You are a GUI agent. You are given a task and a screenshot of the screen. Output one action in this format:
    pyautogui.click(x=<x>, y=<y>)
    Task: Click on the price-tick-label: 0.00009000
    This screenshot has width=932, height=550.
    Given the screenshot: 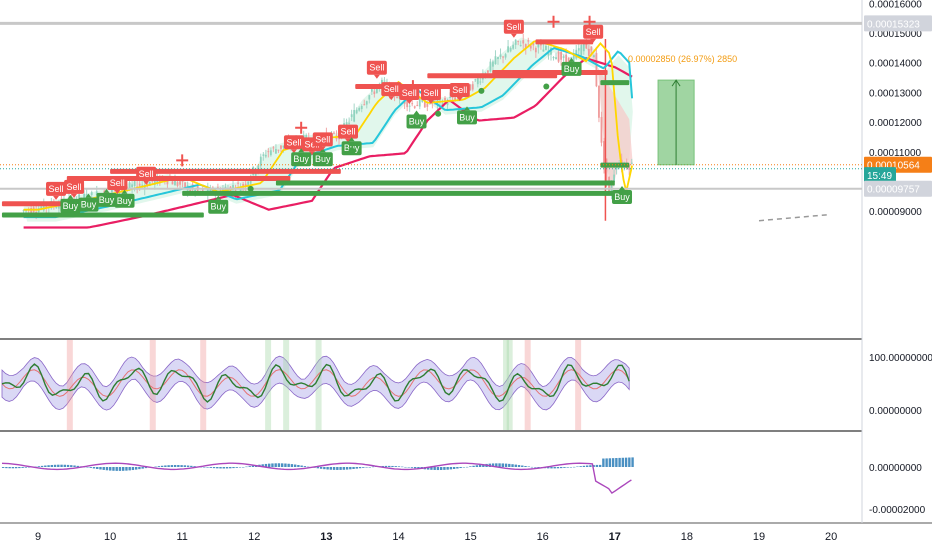 What is the action you would take?
    pyautogui.click(x=895, y=212)
    